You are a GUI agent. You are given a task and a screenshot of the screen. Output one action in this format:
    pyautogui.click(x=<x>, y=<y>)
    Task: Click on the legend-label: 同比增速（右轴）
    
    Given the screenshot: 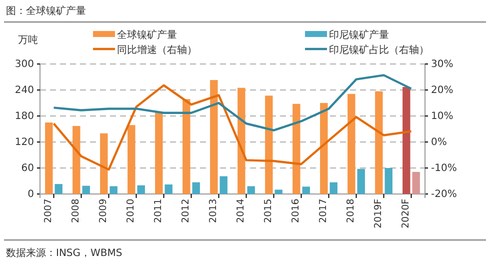 What is the action you would take?
    pyautogui.click(x=157, y=50)
    